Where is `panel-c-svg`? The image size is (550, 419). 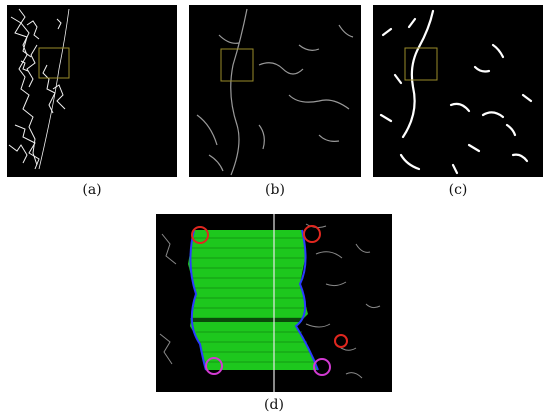 panel-c-svg is located at coordinates (456, 92).